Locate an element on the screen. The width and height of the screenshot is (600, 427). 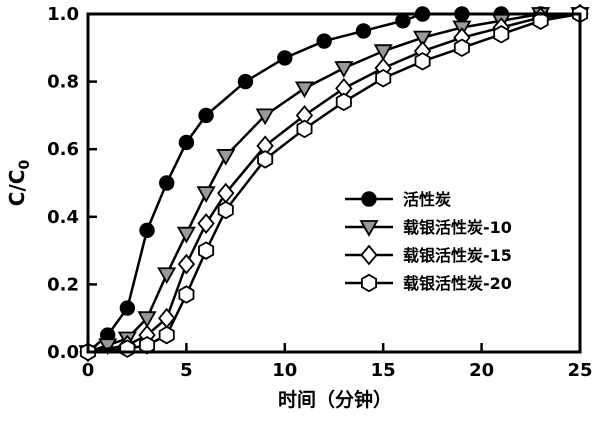
y-tick-label: 0.0 is located at coordinates (63, 352).